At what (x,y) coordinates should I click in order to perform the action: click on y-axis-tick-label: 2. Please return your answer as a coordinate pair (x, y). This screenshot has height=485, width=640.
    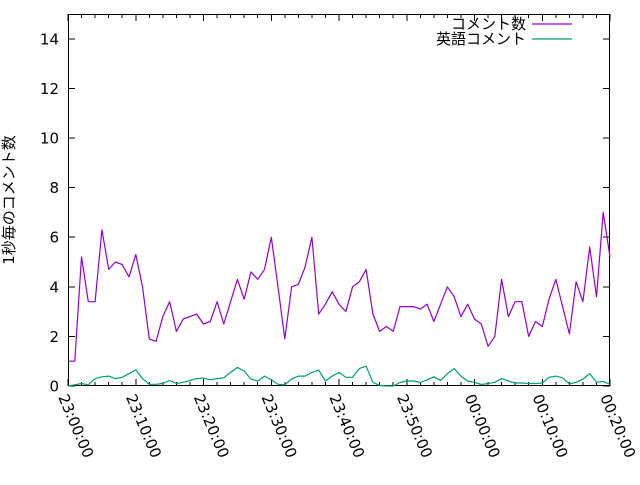
    Looking at the image, I should click on (54, 337).